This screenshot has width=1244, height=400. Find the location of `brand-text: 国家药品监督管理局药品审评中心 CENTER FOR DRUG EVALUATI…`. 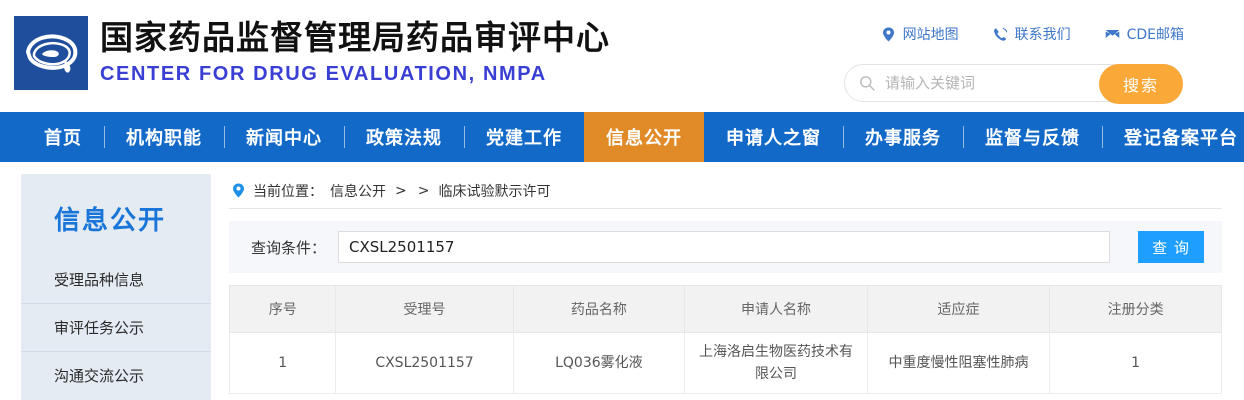

brand-text: 国家药品监督管理局药品审评中心 CENTER FOR DRUG EVALUATI… is located at coordinates (355, 52).